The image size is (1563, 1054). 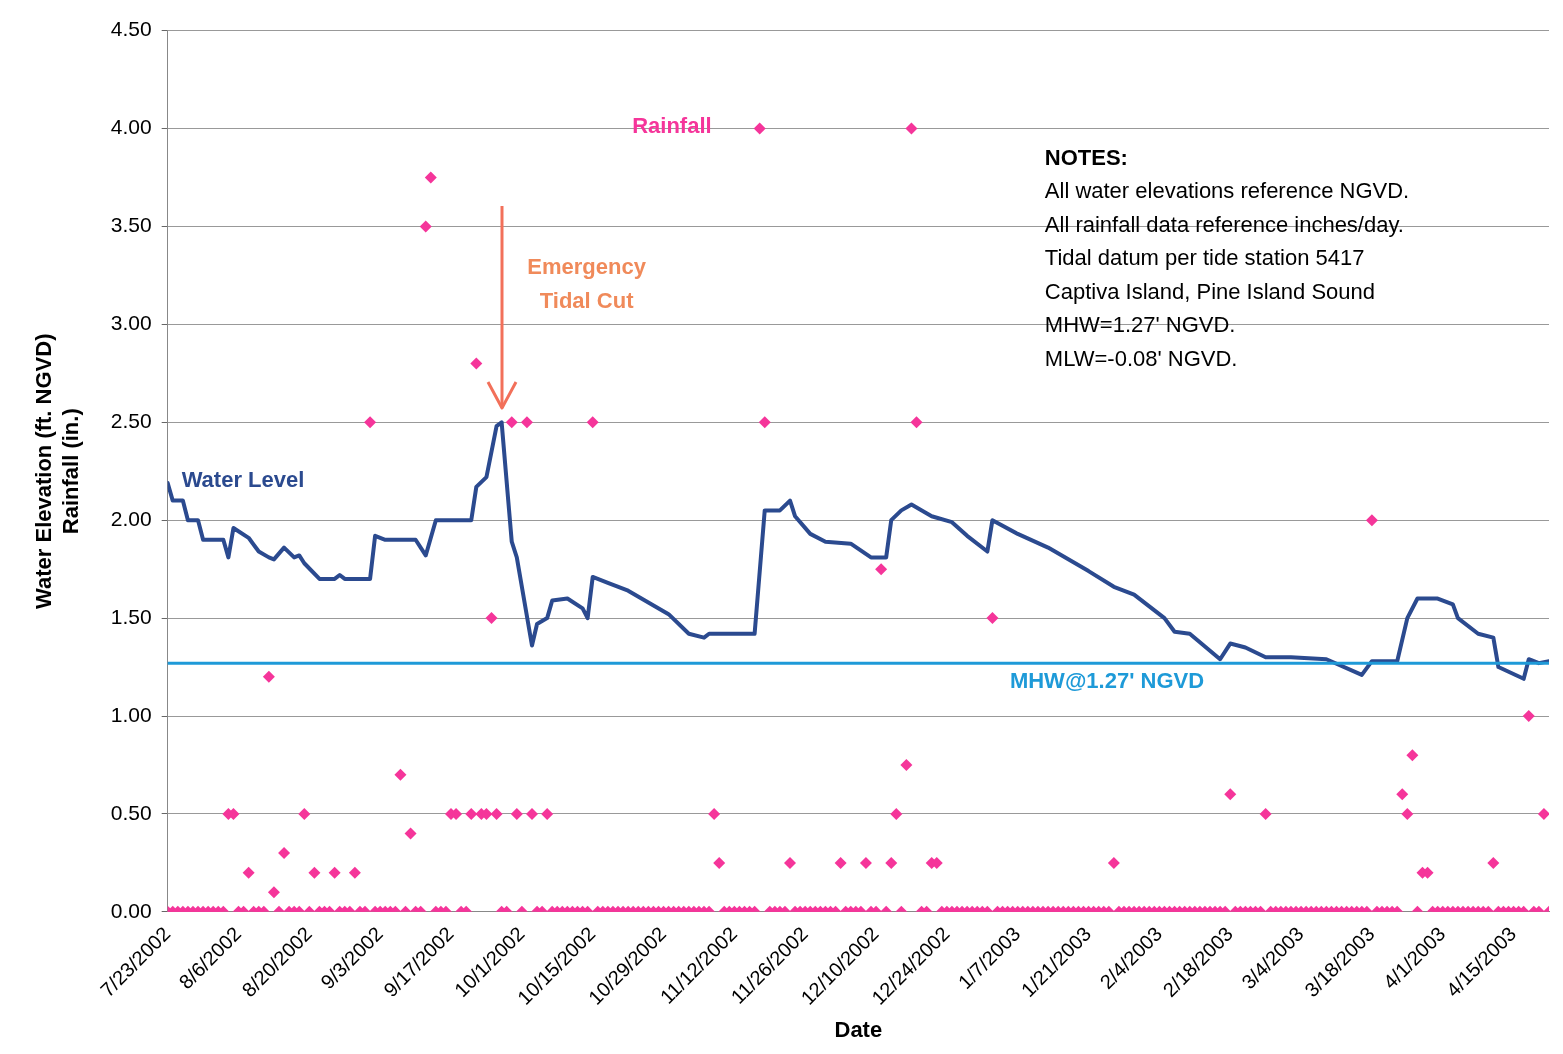 I want to click on y-tick-label: 3.00, so click(x=131, y=323).